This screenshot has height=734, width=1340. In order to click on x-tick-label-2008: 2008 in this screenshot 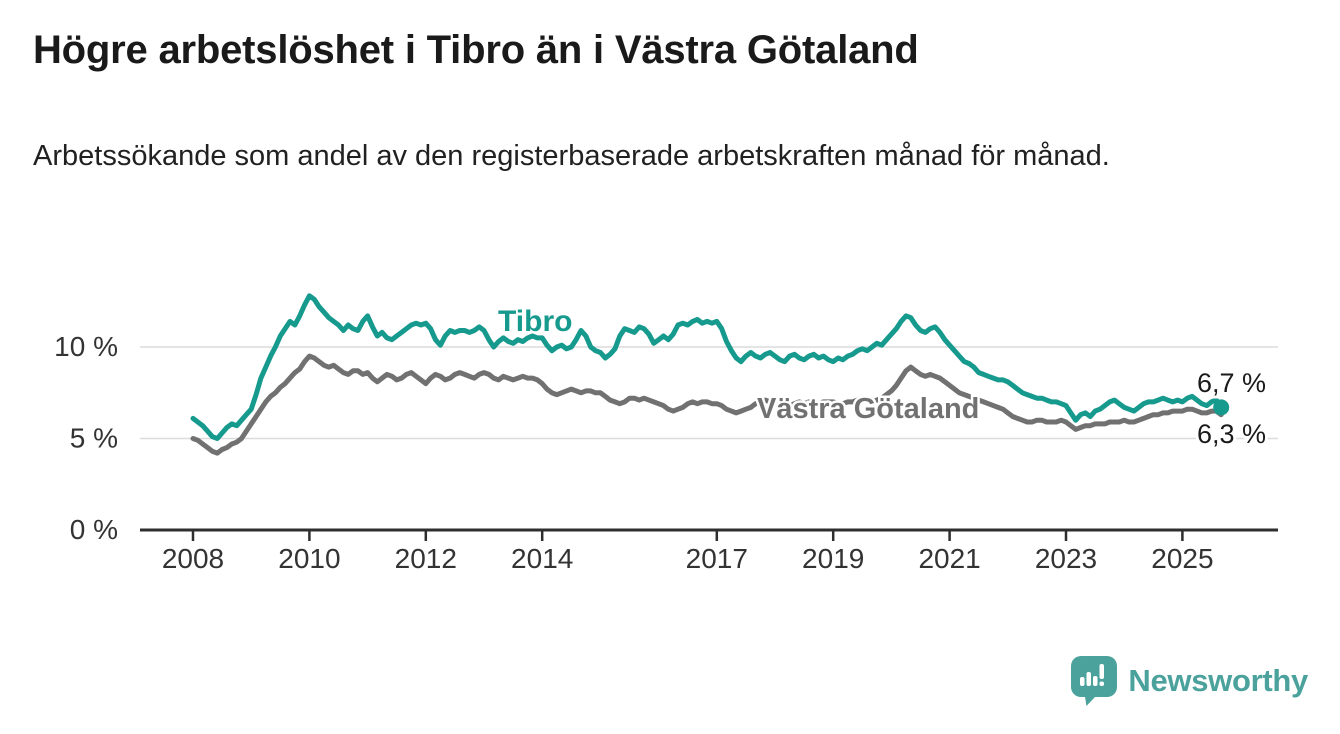, I will do `click(193, 558)`.